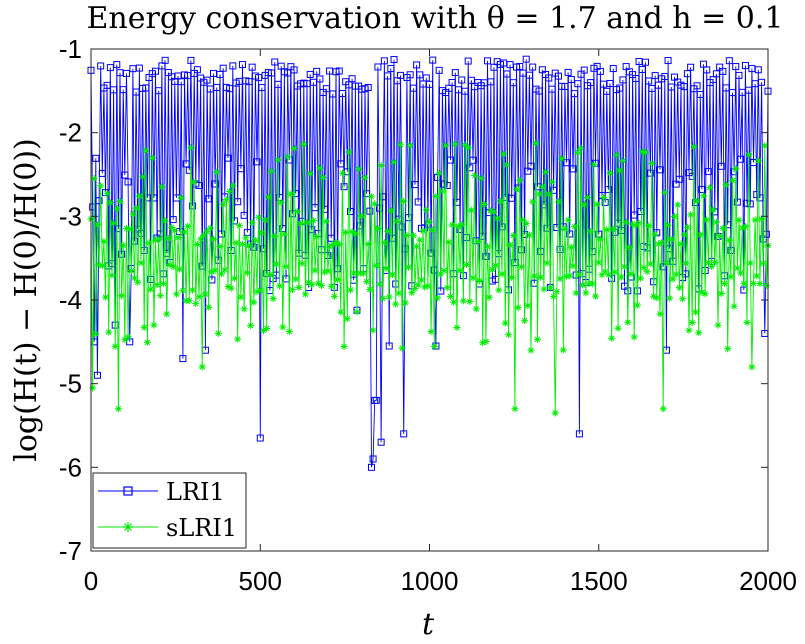 This screenshot has width=805, height=644. I want to click on legend-label-lri1: LRI1, so click(195, 492).